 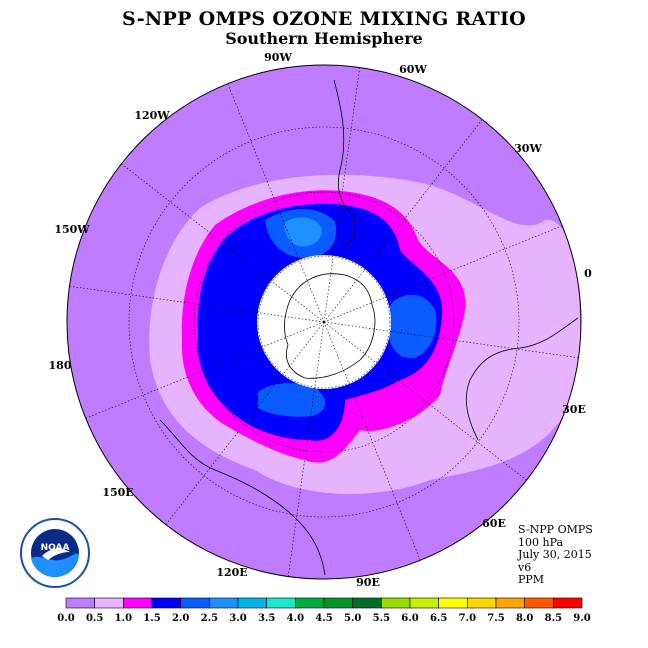 What do you see at coordinates (237, 618) in the screenshot?
I see `colorbar-tick-label: 3.0` at bounding box center [237, 618].